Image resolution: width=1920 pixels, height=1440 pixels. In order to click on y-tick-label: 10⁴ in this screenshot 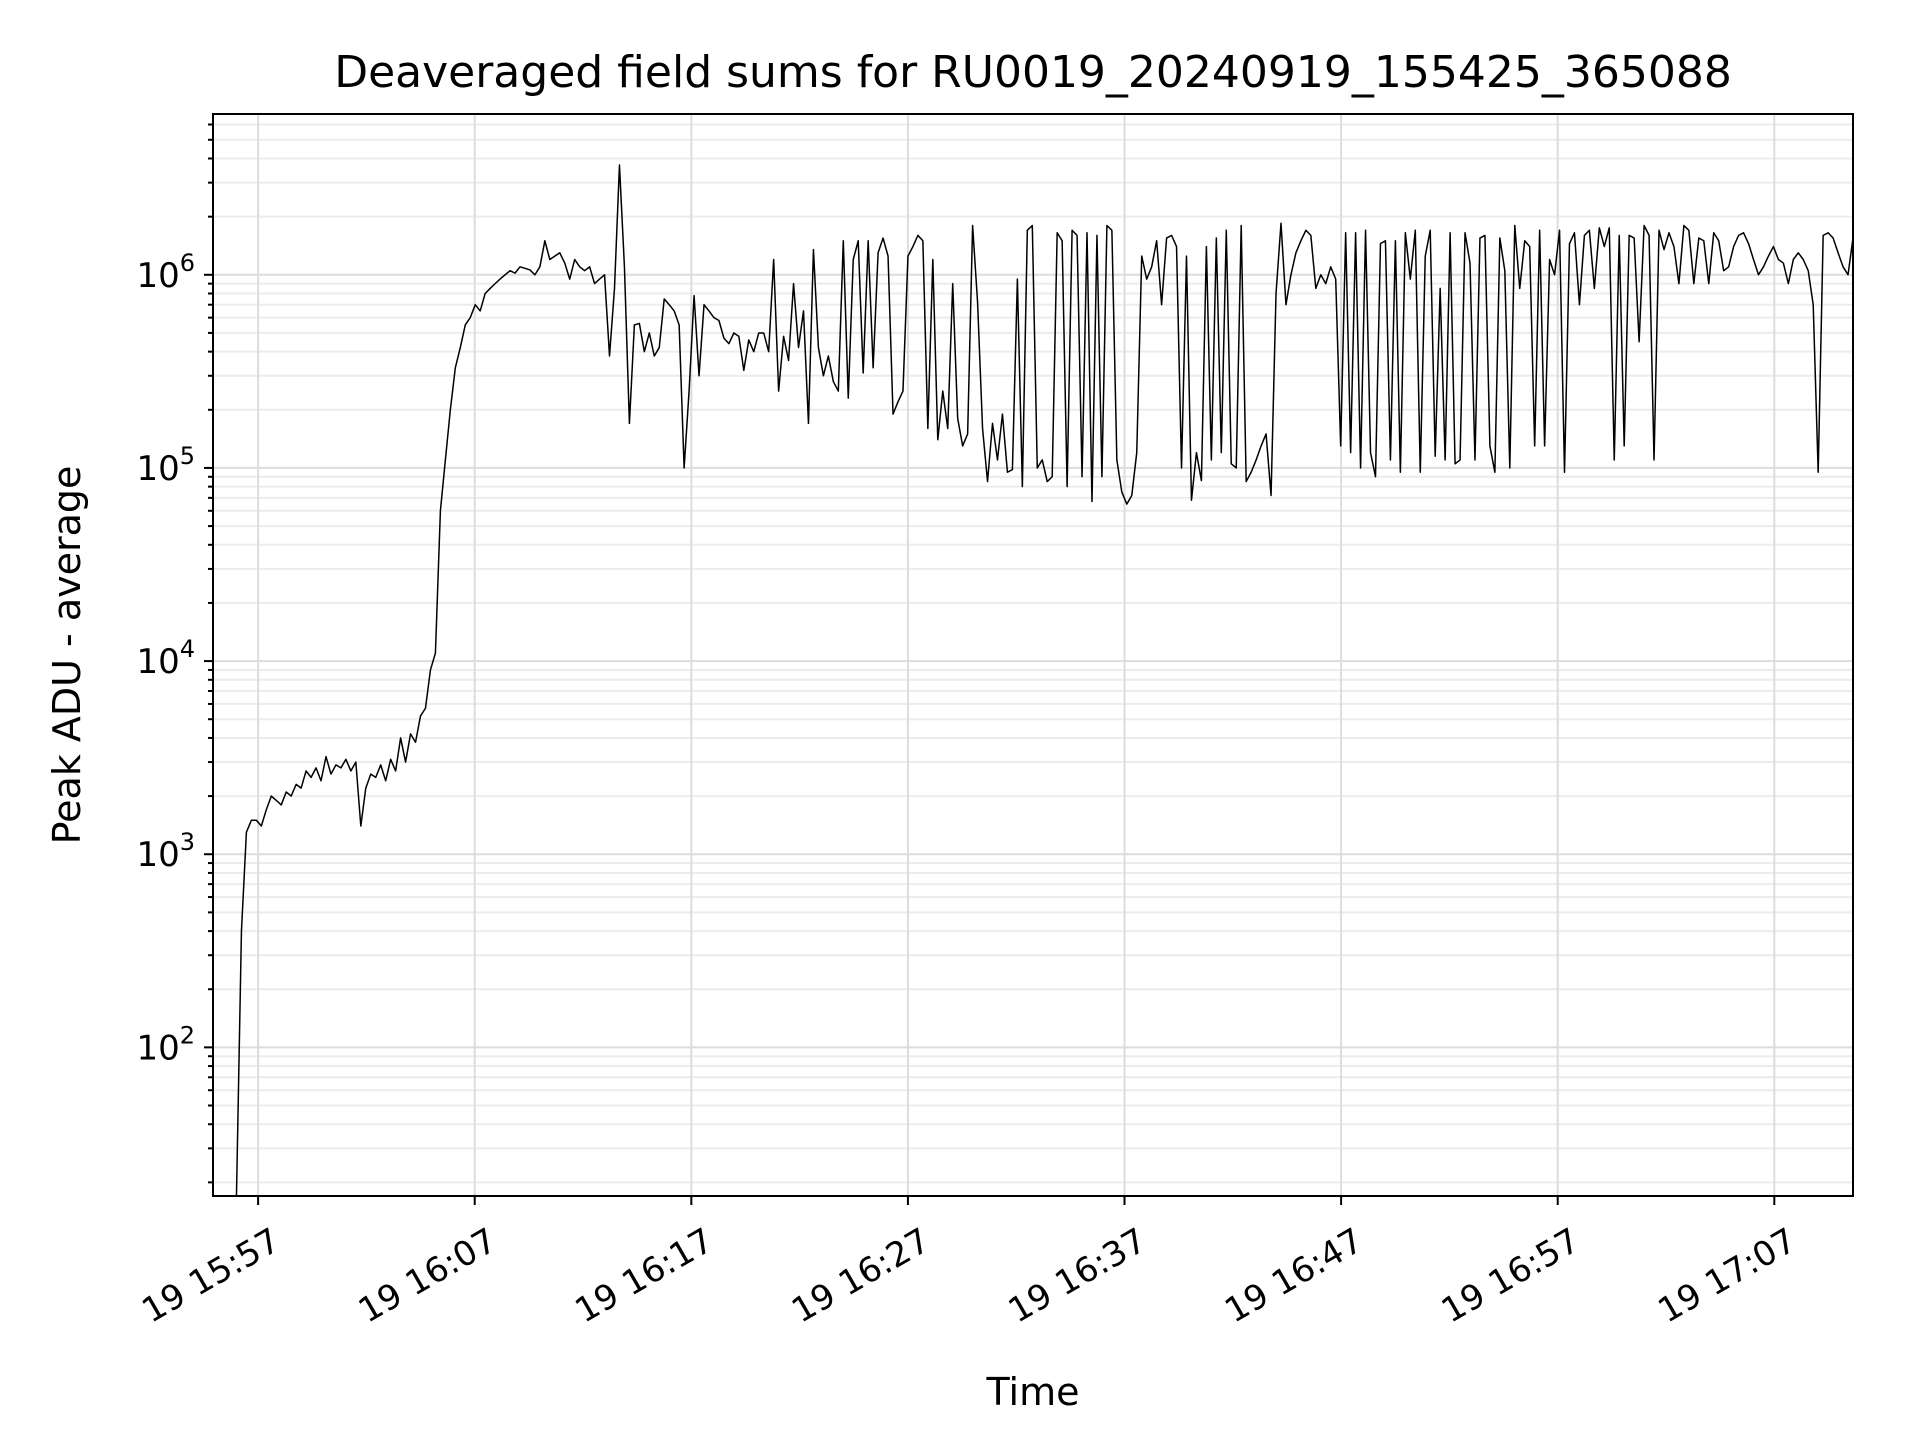, I will do `click(165, 658)`.